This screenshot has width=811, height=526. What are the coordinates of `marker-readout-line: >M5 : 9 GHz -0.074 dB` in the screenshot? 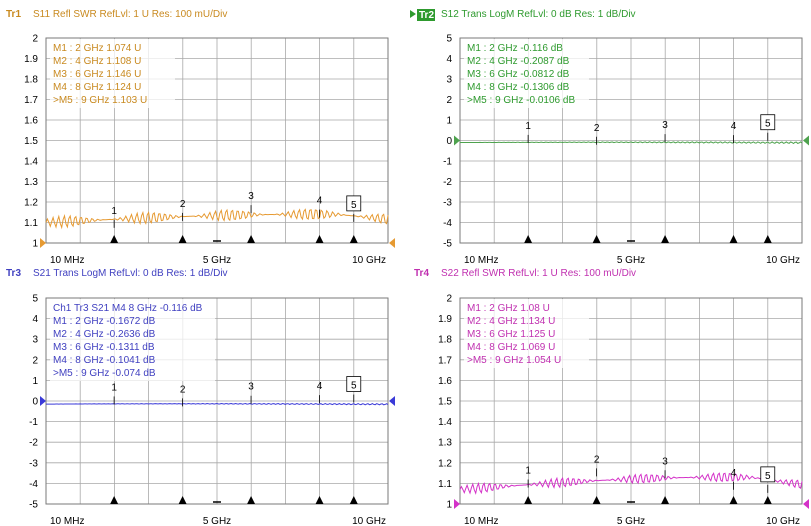 It's located at (104, 373).